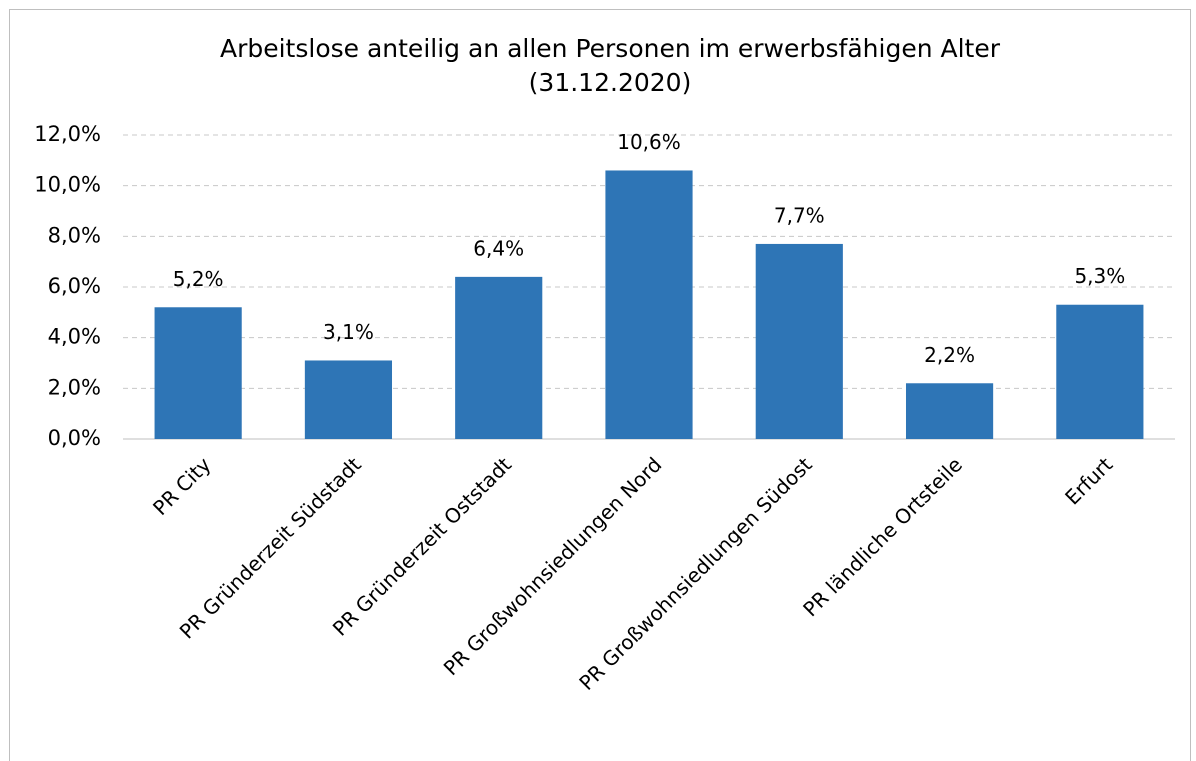 This screenshot has width=1196, height=761. What do you see at coordinates (799, 215) in the screenshot?
I see `data-label: 7,7%` at bounding box center [799, 215].